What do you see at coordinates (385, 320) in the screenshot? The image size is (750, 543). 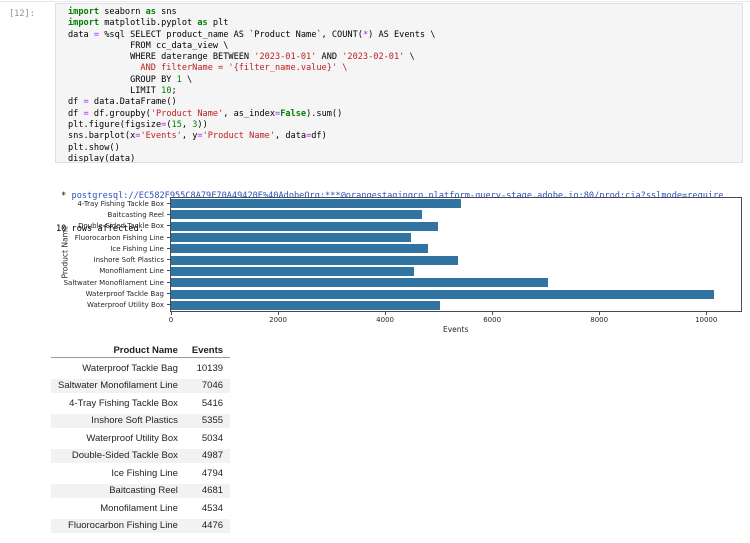 I see `x-tick-label: 4000` at bounding box center [385, 320].